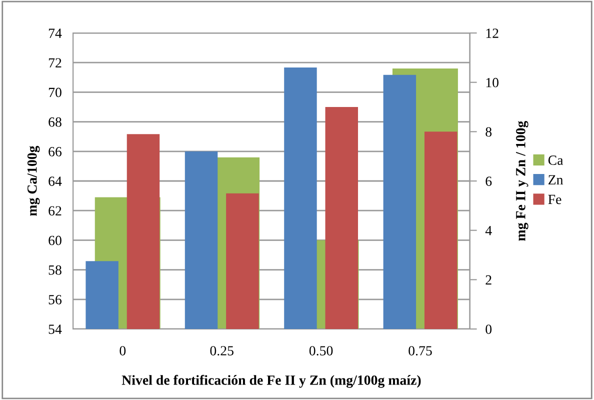 The height and width of the screenshot is (400, 594). What do you see at coordinates (55, 63) in the screenshot?
I see `y-tick-label: 72` at bounding box center [55, 63].